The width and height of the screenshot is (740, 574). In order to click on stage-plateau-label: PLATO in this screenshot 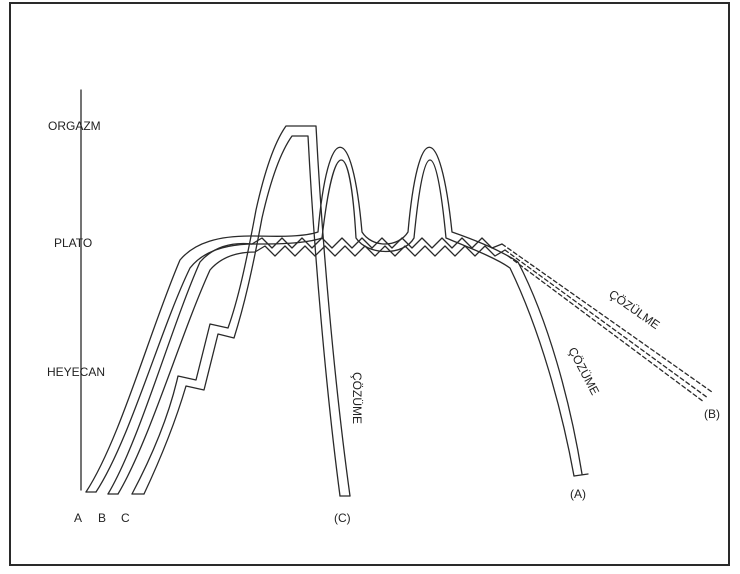, I will do `click(73, 243)`.